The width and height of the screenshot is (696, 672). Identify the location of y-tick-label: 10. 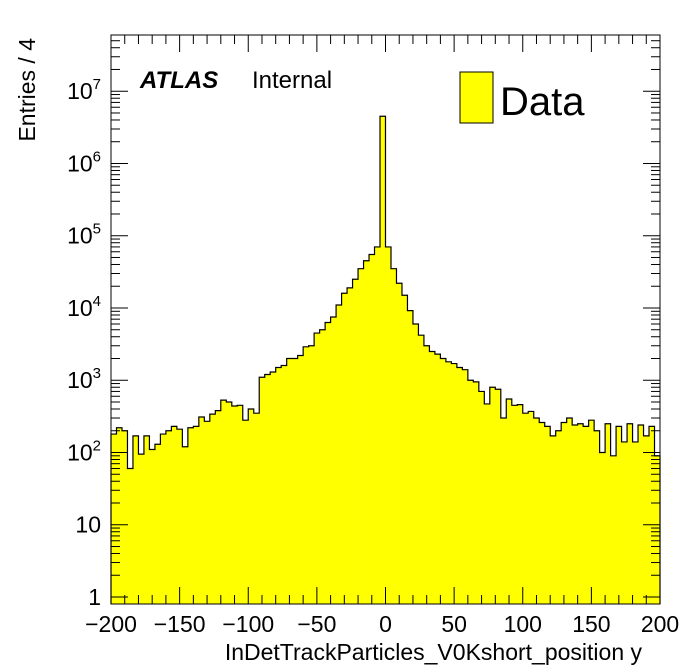
(88, 525).